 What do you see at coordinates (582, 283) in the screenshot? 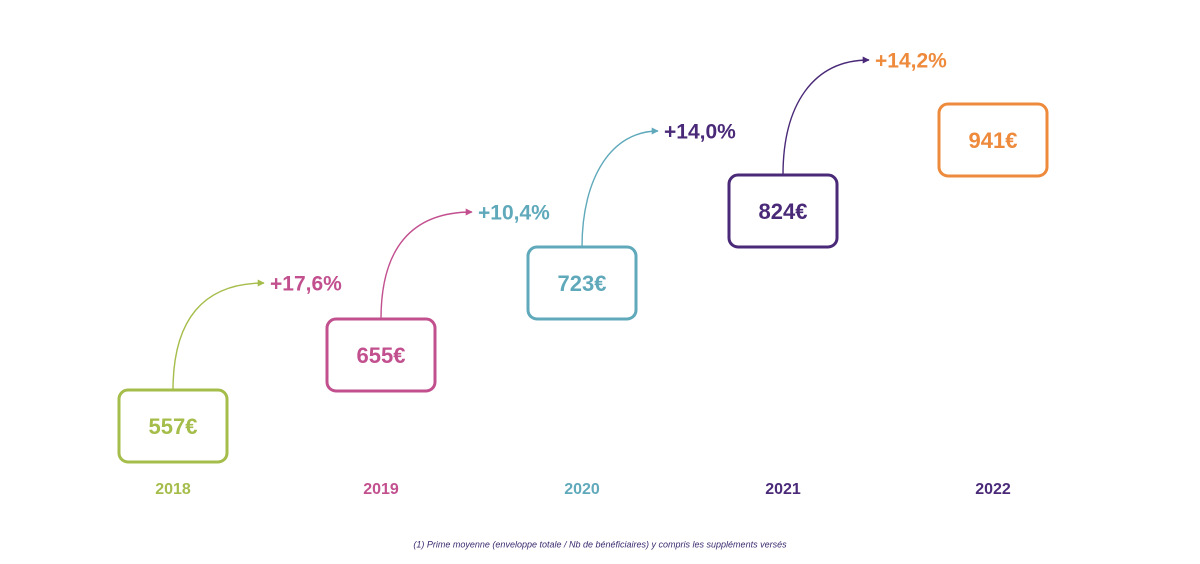
I see `value: 723€` at bounding box center [582, 283].